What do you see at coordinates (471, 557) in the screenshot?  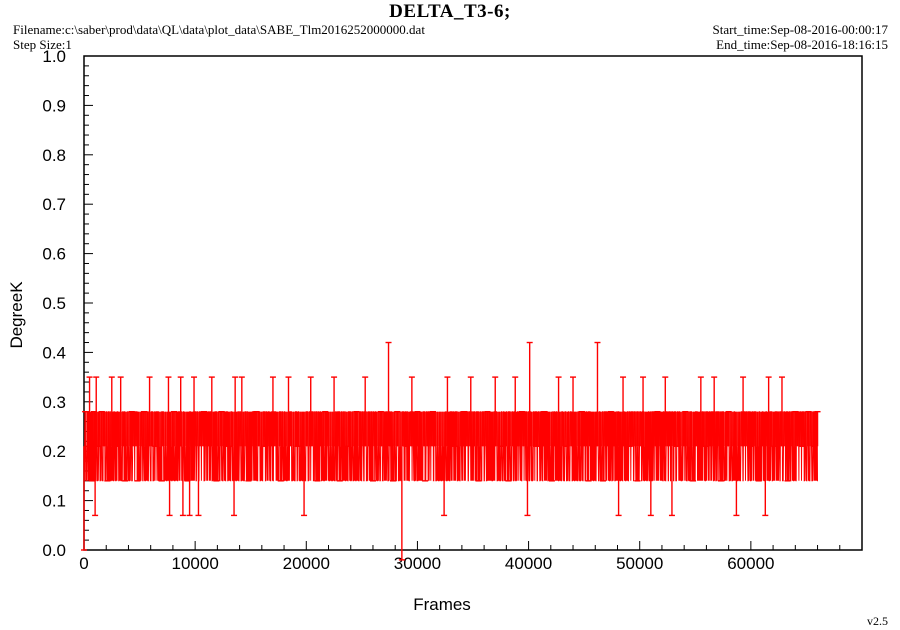 I see `x-axis-ticks: 0 10000 20000 30000 40000 50000 60000` at bounding box center [471, 557].